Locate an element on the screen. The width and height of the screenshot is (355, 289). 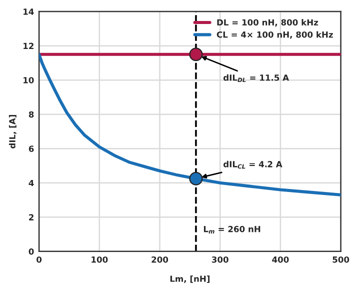
y-tick-label: 6 is located at coordinates (31, 149).